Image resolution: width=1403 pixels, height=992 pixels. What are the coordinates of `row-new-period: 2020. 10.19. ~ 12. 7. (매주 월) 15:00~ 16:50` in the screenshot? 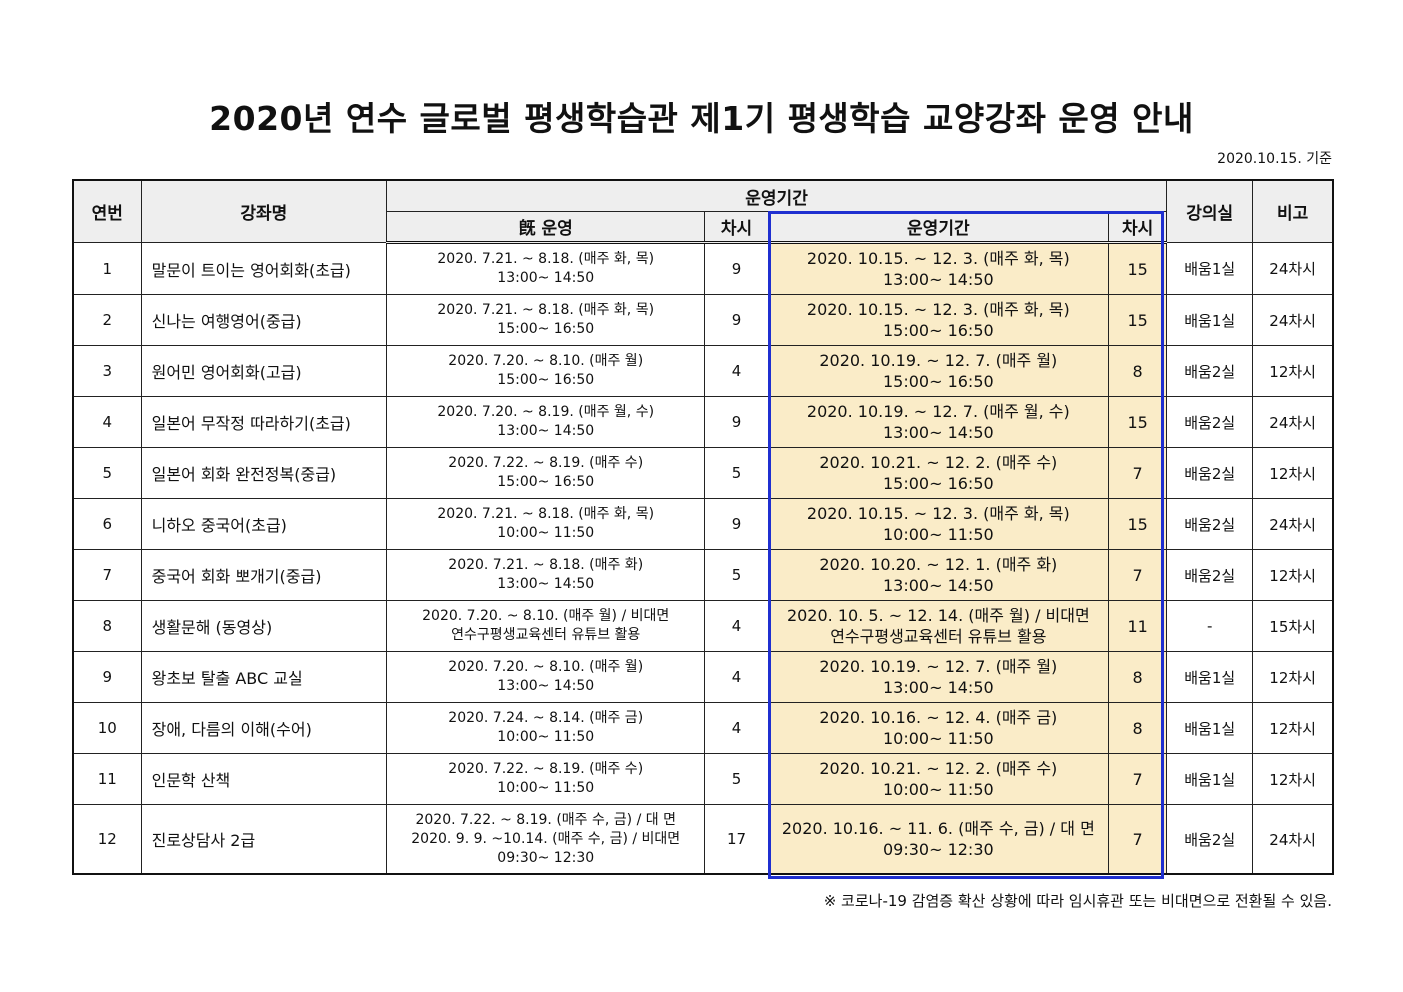 It's located at (938, 371).